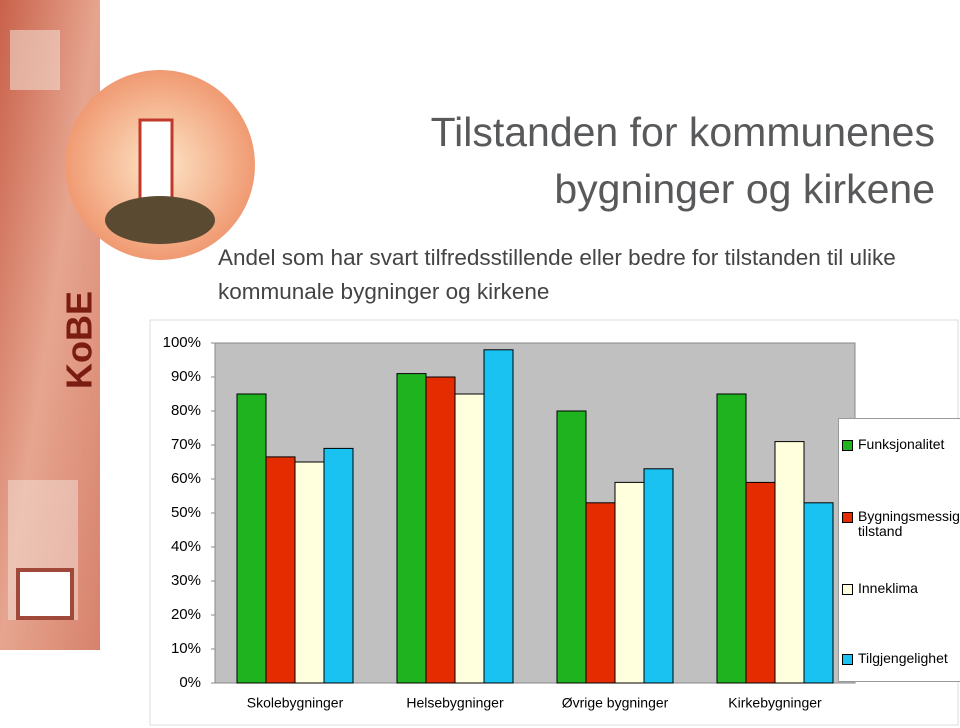 Image resolution: width=960 pixels, height=728 pixels. I want to click on legend-label: Tilgjengelighet, so click(903, 658).